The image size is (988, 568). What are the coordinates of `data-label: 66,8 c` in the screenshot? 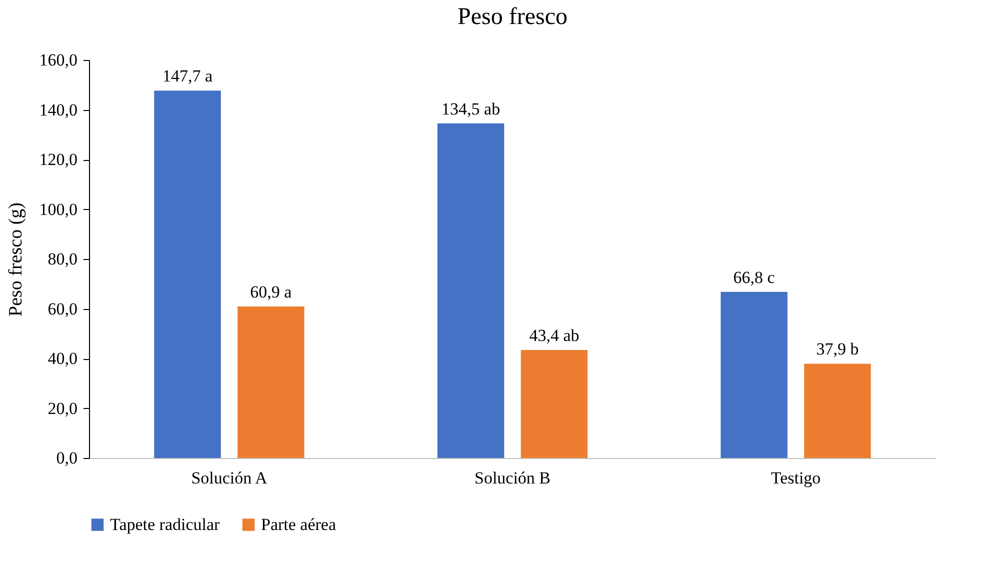 It's located at (754, 277).